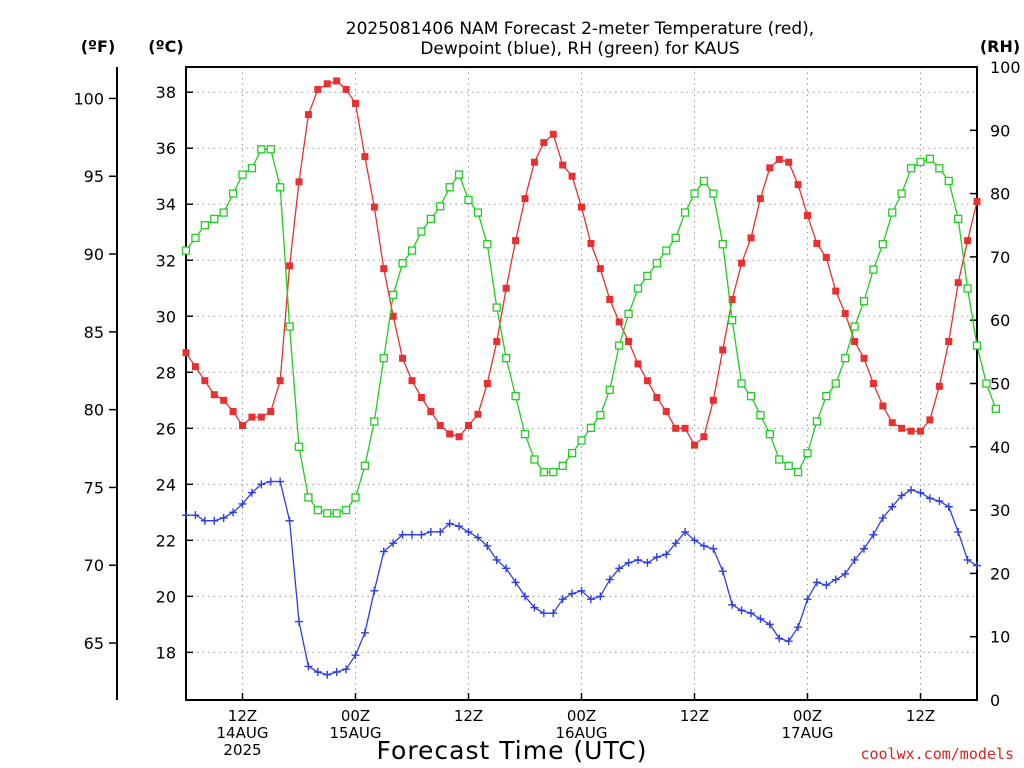 The height and width of the screenshot is (768, 1024). Describe the element at coordinates (94, 410) in the screenshot. I see `fahrenheit-tick-label: 80` at that location.